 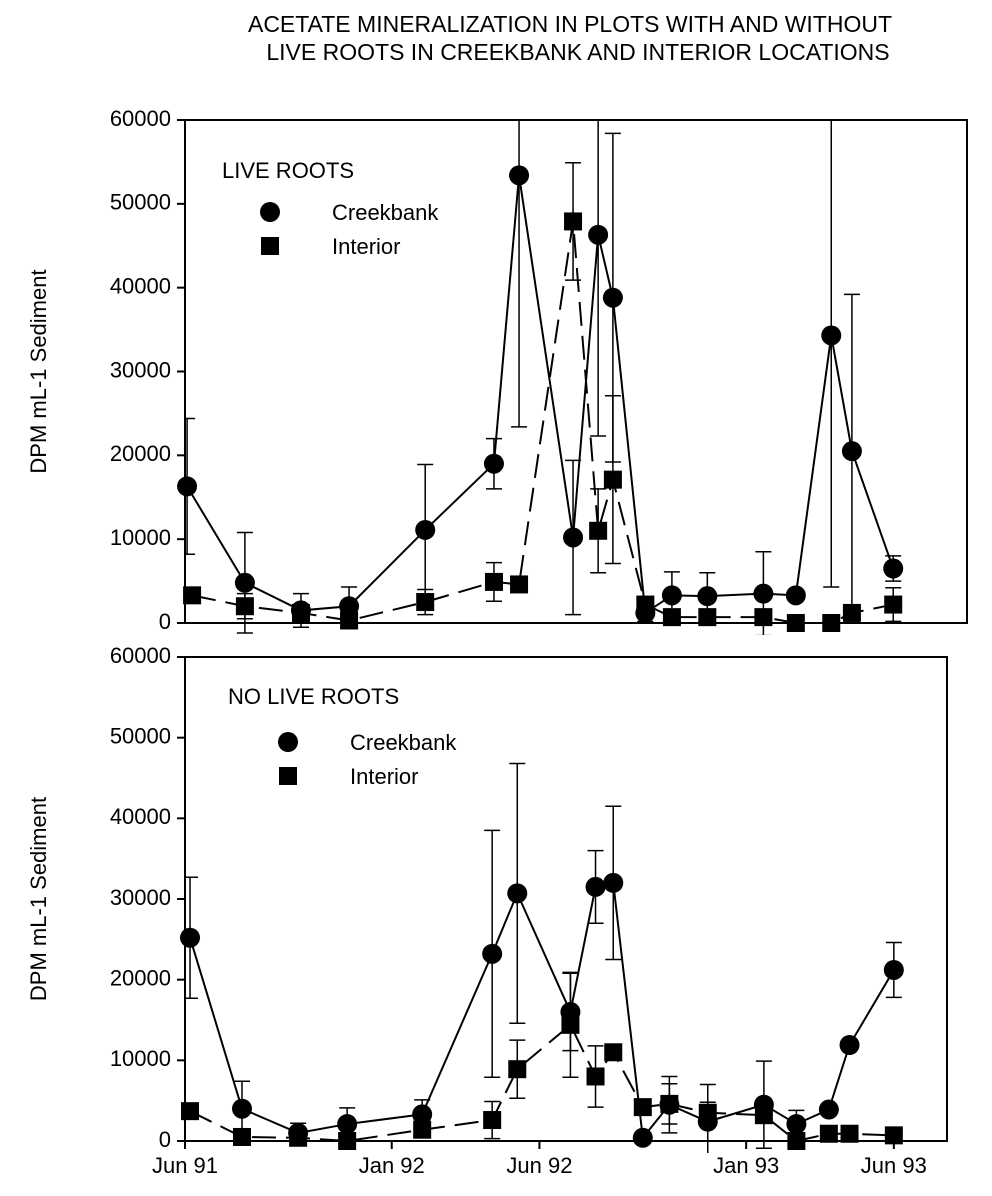 I want to click on panel-label: LIVE ROOTS, so click(x=288, y=170).